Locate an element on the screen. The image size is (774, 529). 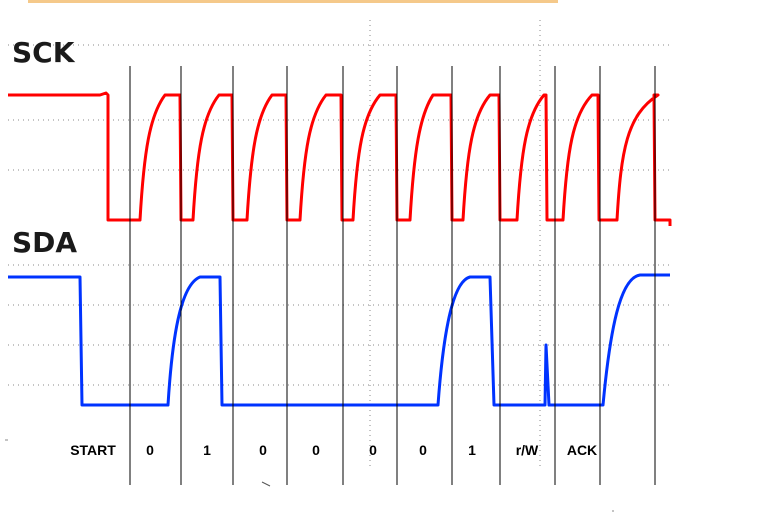
bit-labels: START 0 1 0 0 0 0 1 r/W ACK is located at coordinates (333, 450).